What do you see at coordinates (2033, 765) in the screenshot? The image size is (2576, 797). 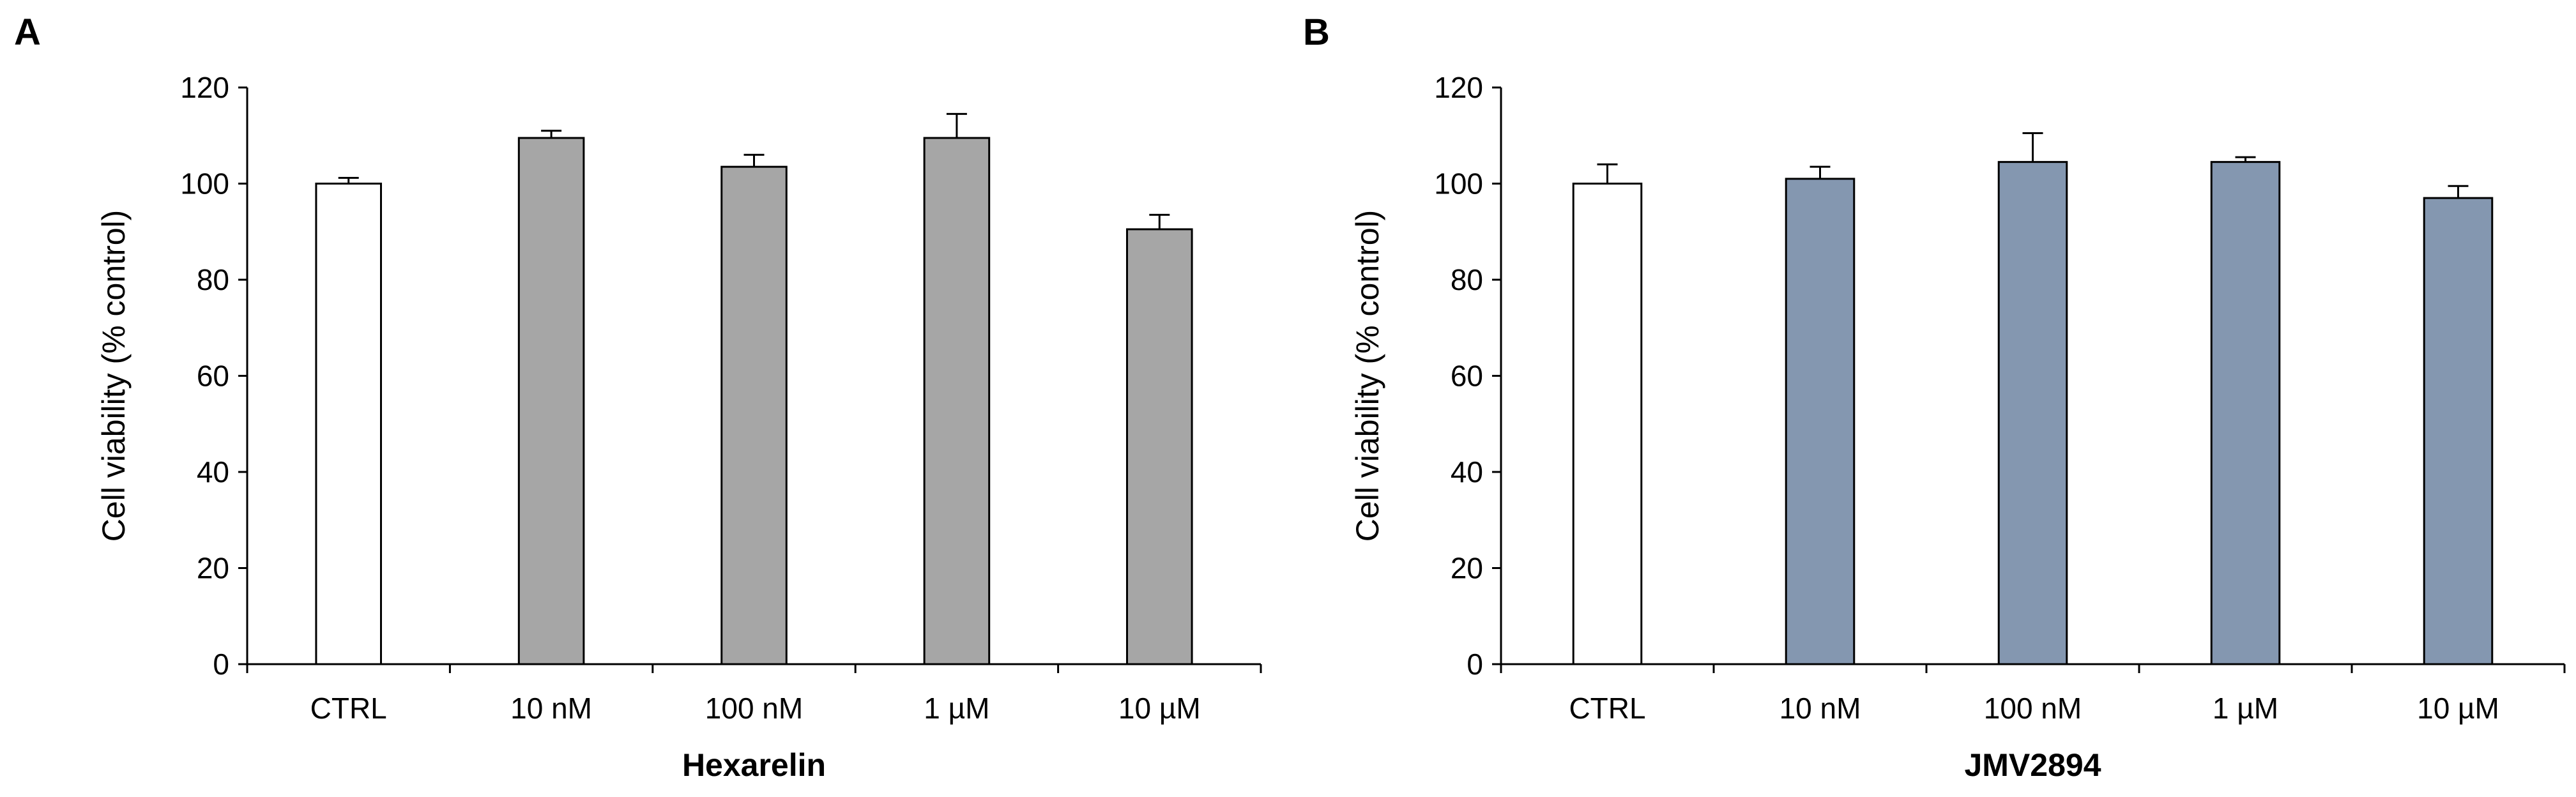 I see `x-axis-title: JMV2894` at bounding box center [2033, 765].